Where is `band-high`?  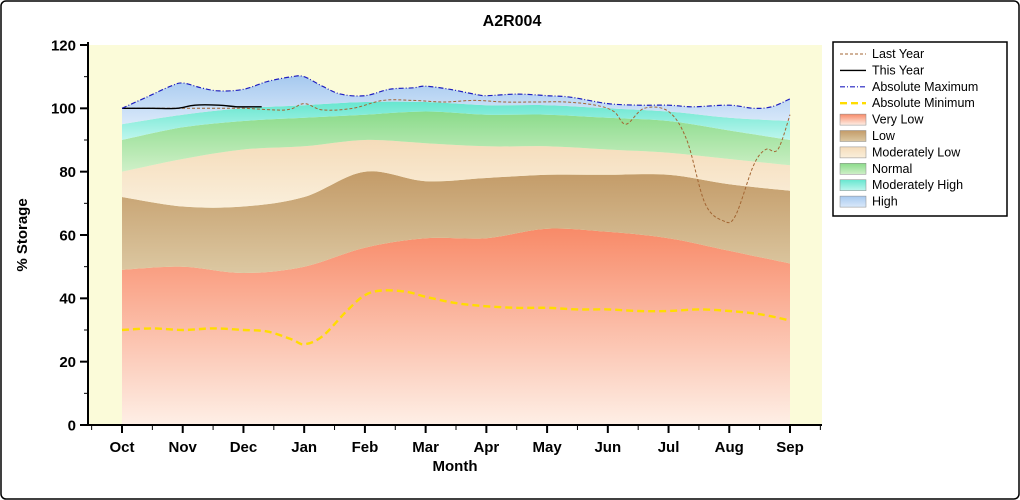 band-high is located at coordinates (456, 100).